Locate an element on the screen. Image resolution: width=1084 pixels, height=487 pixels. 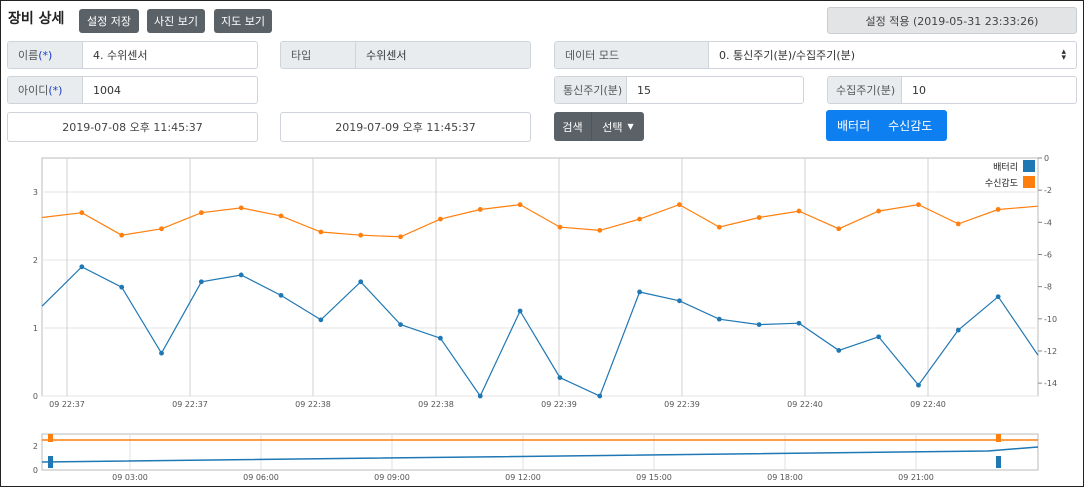
name-field-group: 이름 (*) 4. 수위센서 is located at coordinates (132, 55).